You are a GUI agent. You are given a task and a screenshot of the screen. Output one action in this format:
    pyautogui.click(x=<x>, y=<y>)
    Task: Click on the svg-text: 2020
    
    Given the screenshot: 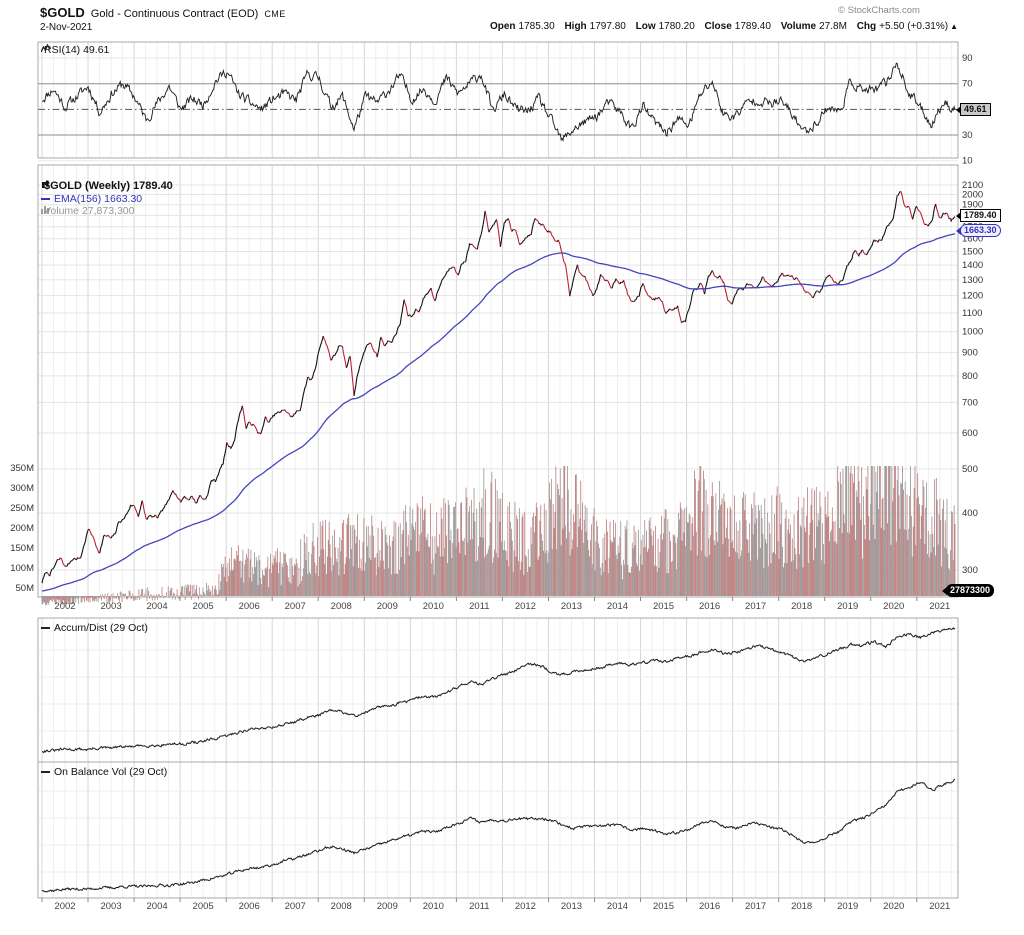 What is the action you would take?
    pyautogui.click(x=893, y=906)
    